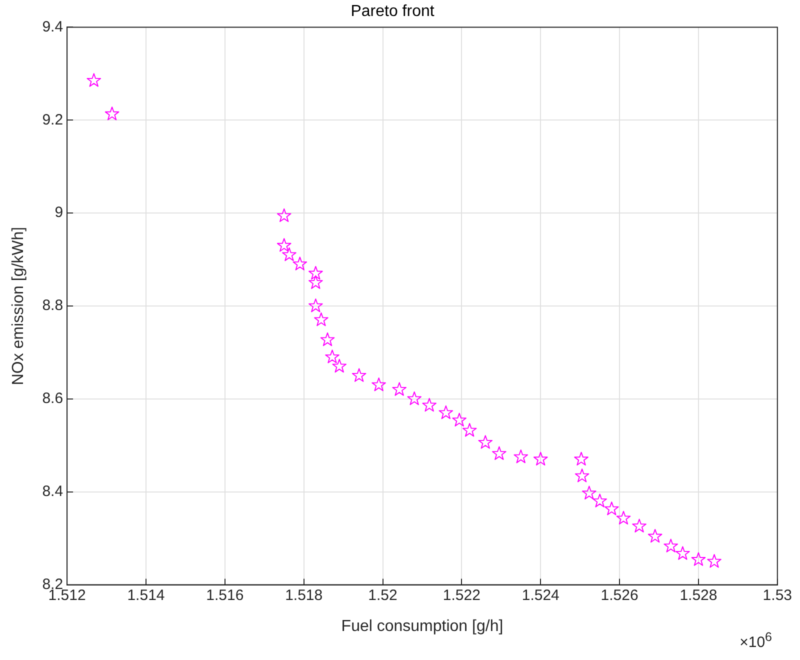 This screenshot has width=800, height=660. I want to click on y-axis-title: NOx emission [g/kWh], so click(19, 306).